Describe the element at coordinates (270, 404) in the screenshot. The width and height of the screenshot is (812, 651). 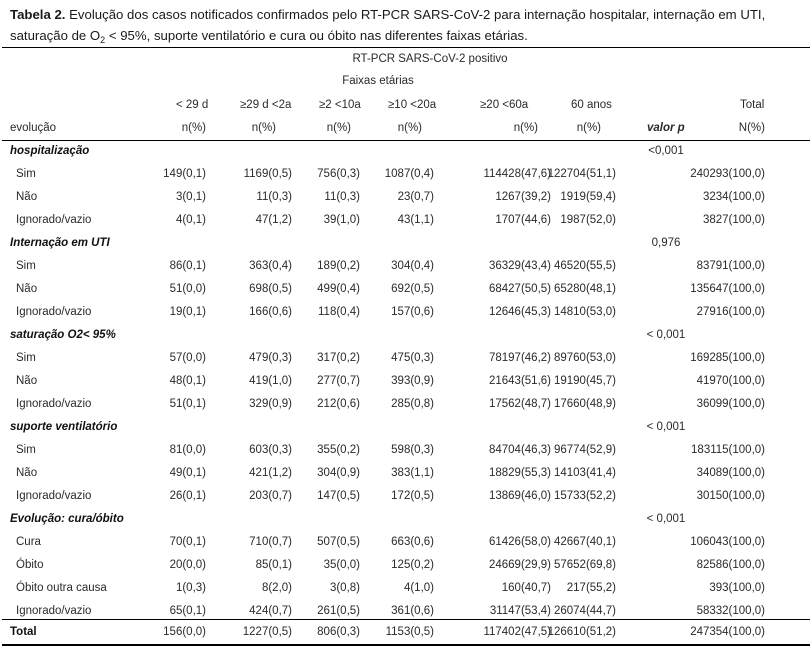
I see `table-cell: 329(0,9)` at that location.